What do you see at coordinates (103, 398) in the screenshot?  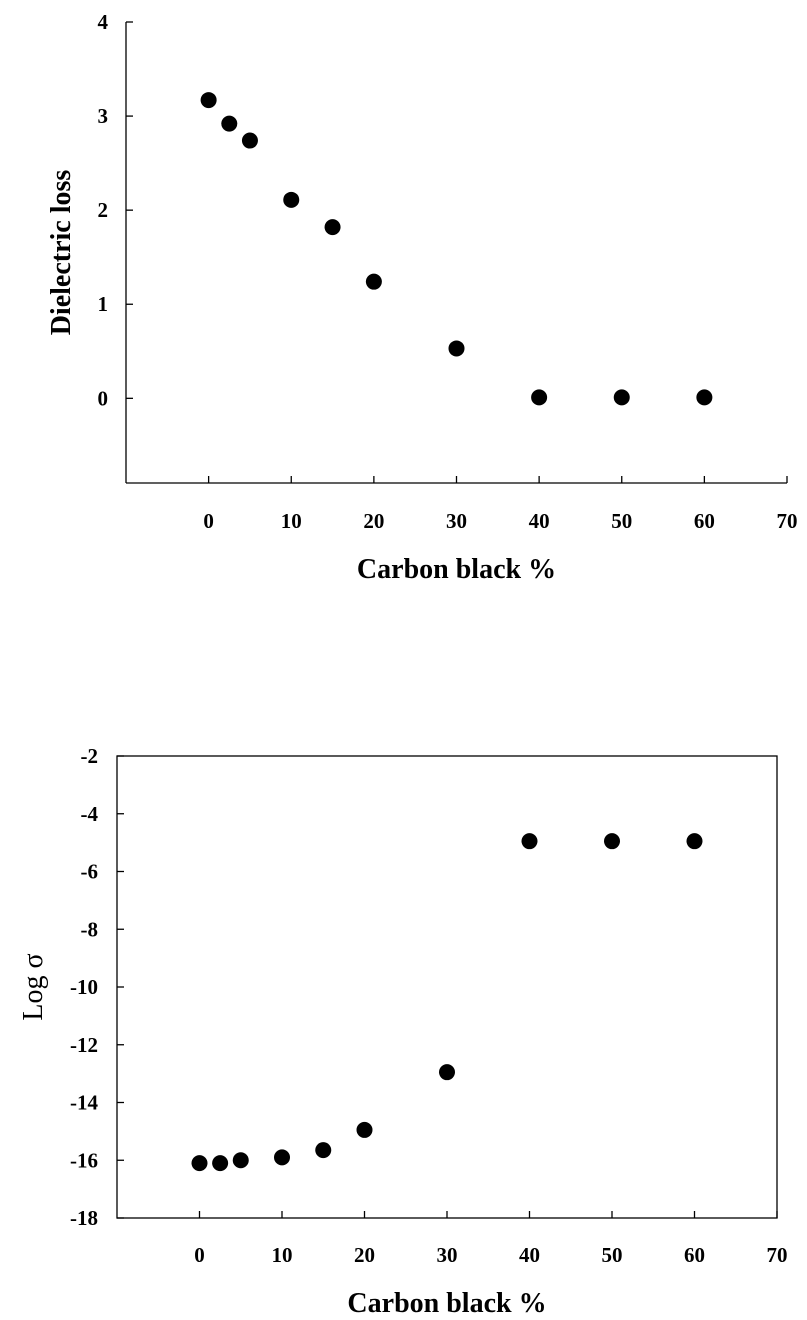 I see `y-tick-label: 0` at bounding box center [103, 398].